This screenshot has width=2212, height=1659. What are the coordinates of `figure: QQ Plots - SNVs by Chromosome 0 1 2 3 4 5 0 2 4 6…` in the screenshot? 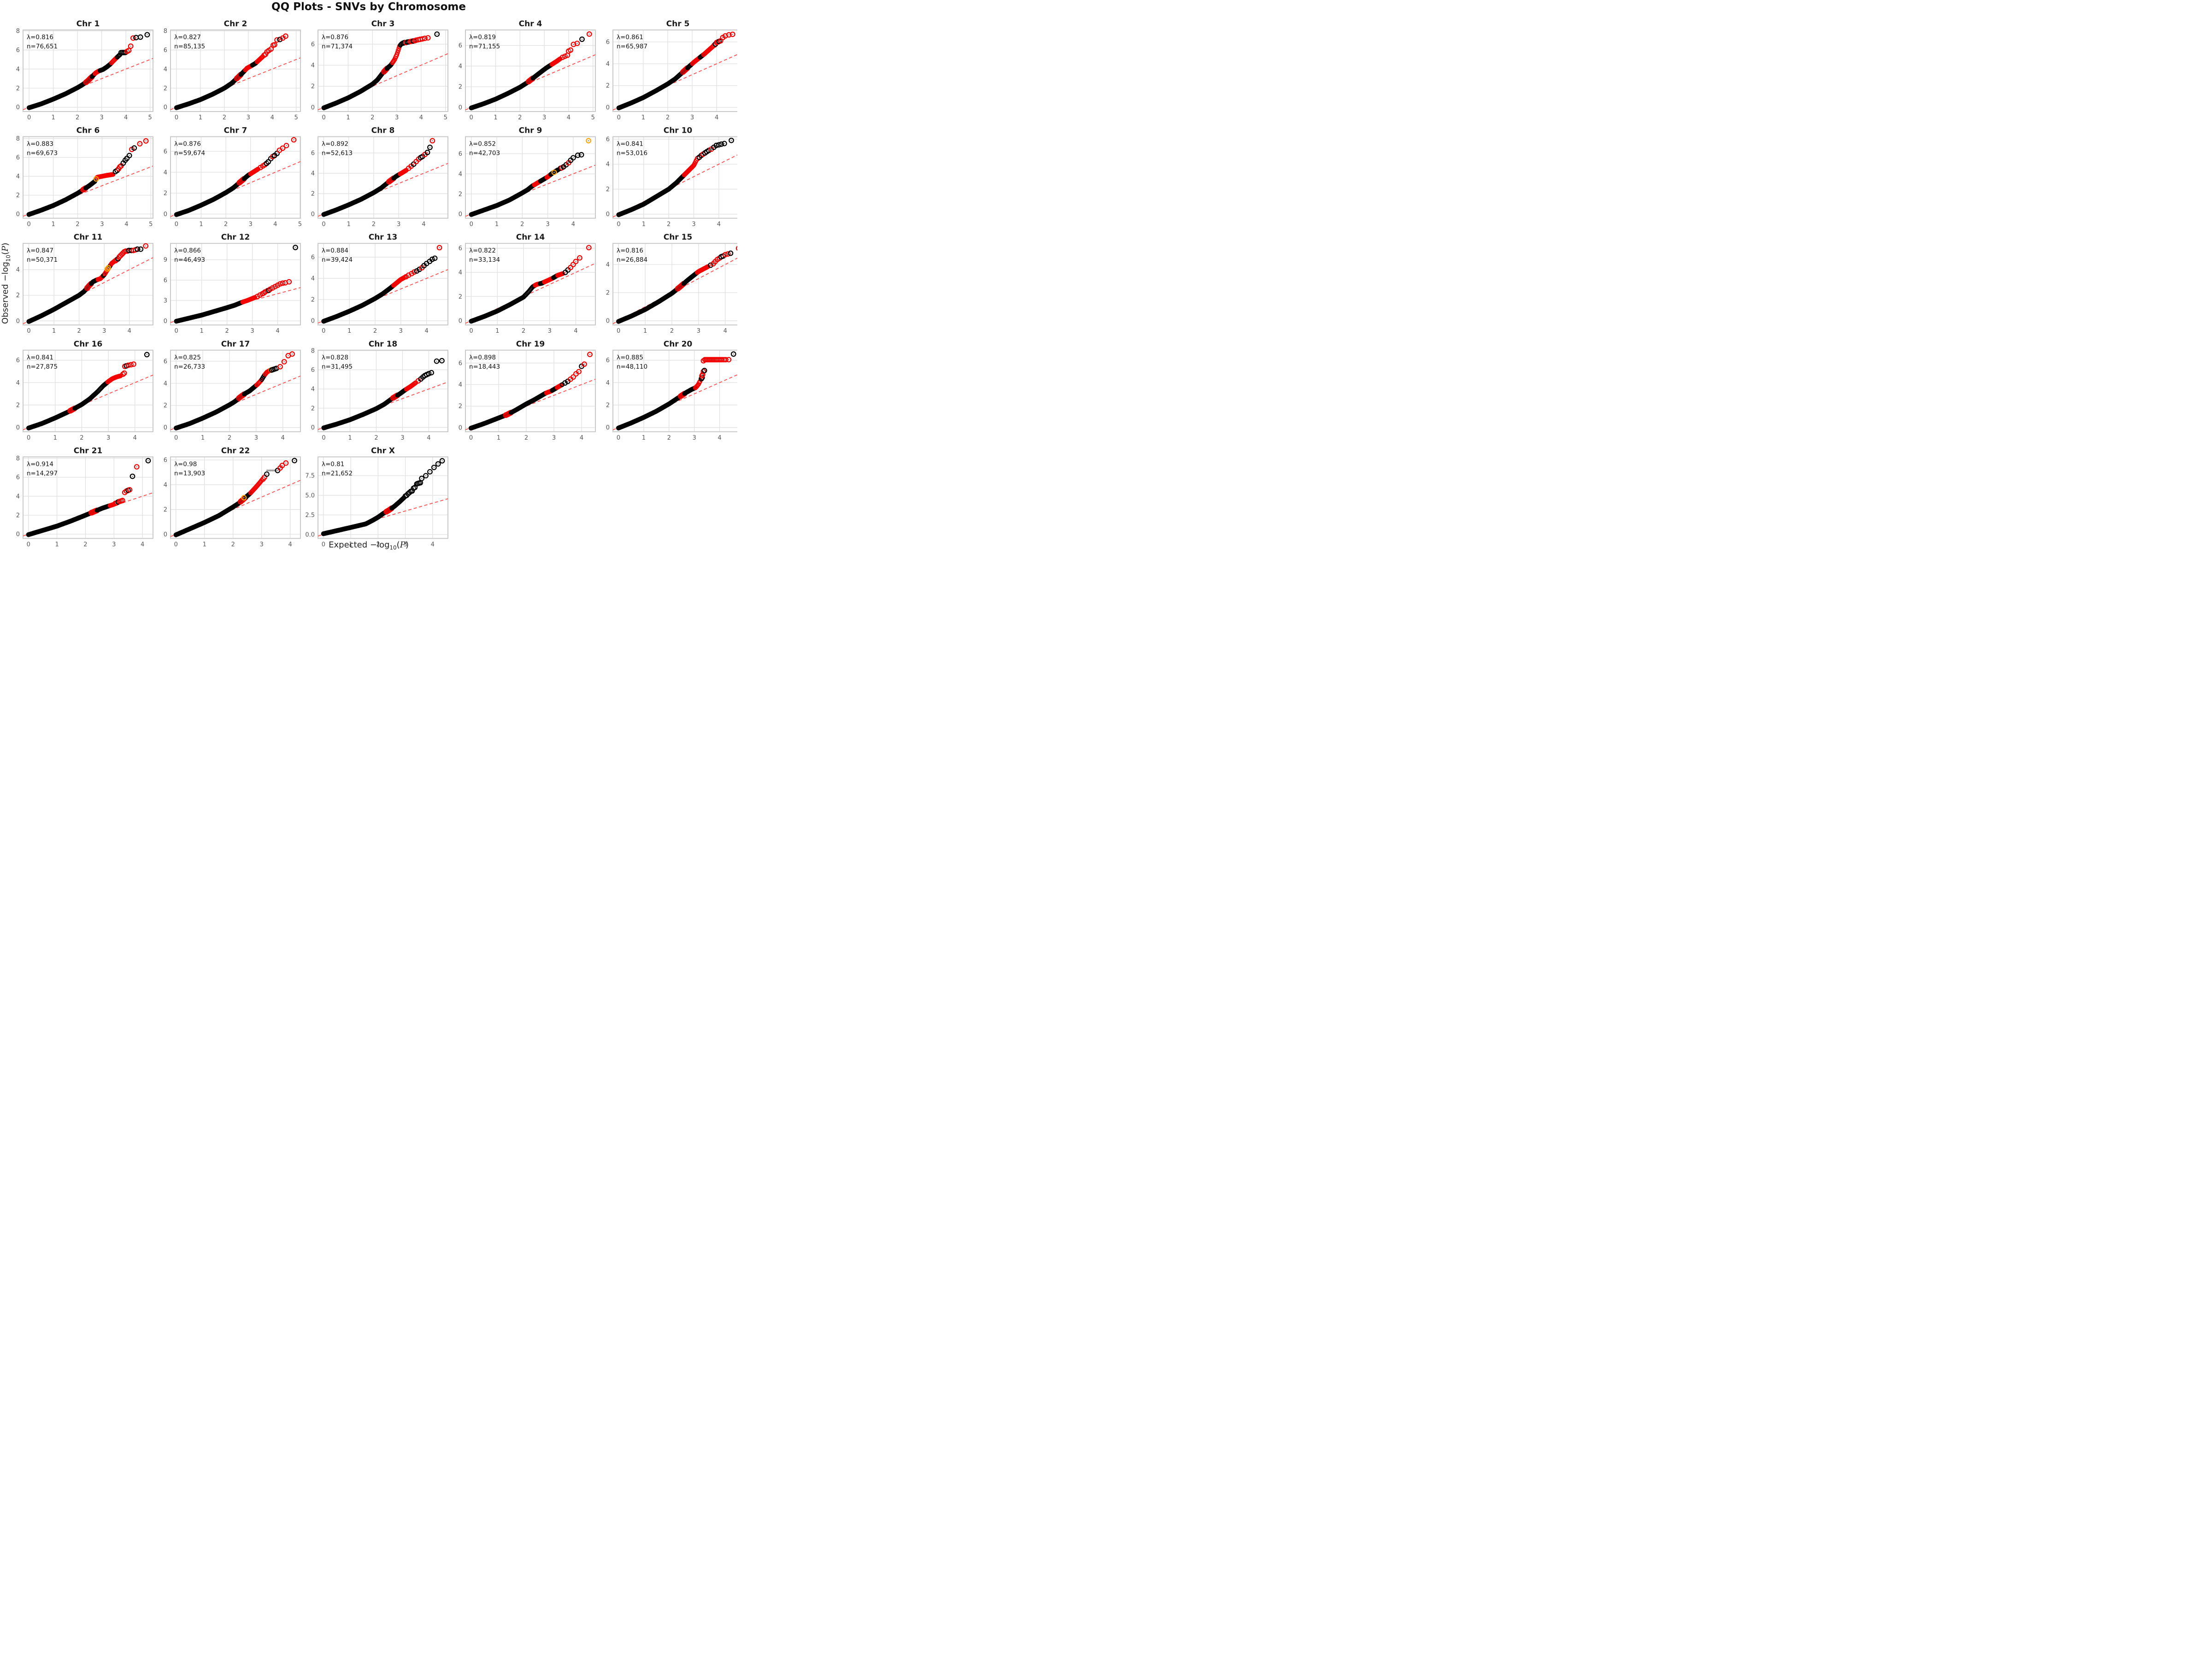 It's located at (368, 276).